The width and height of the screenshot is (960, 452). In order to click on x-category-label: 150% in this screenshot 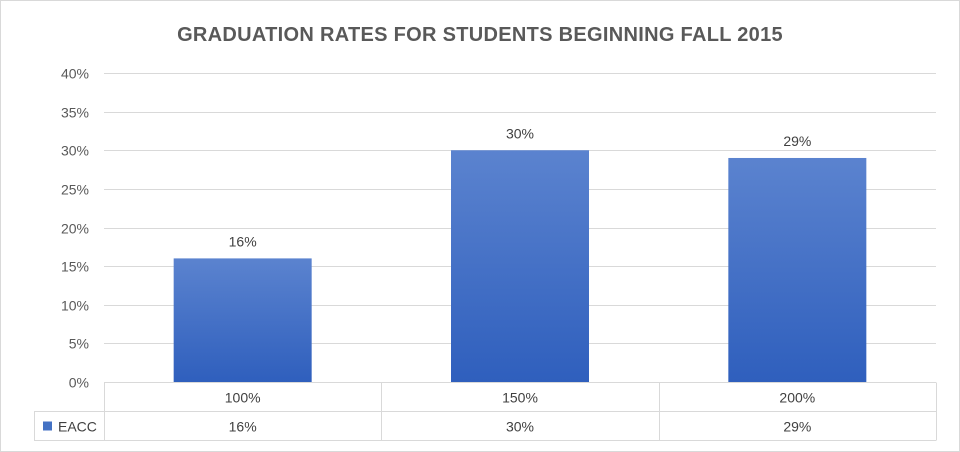, I will do `click(520, 398)`.